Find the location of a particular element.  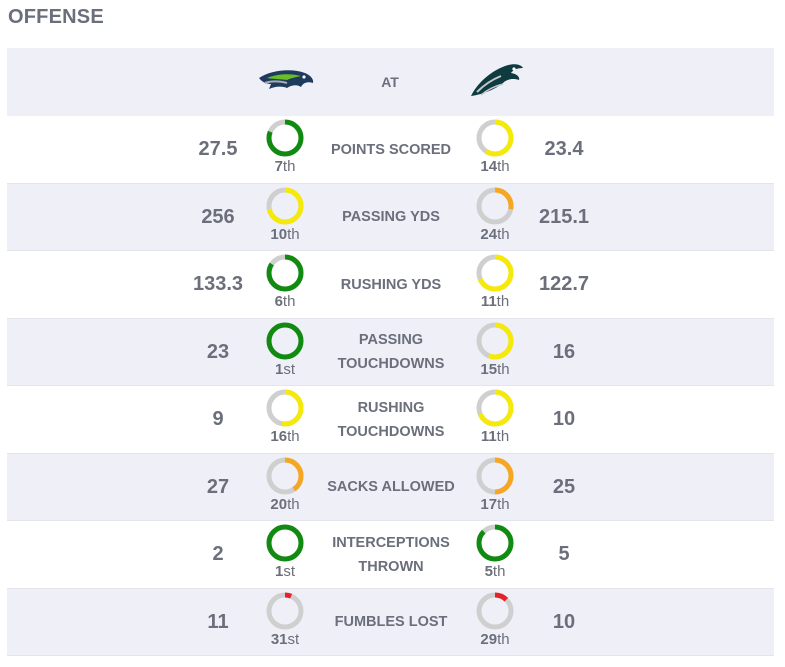

away-stat-value: 27 is located at coordinates (218, 486).